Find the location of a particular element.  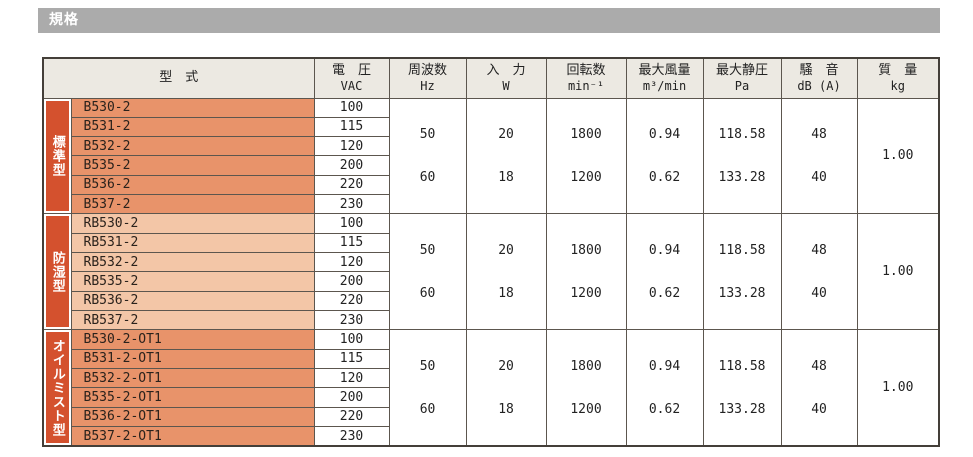

table-row: RB536-2 220 is located at coordinates (491, 301).